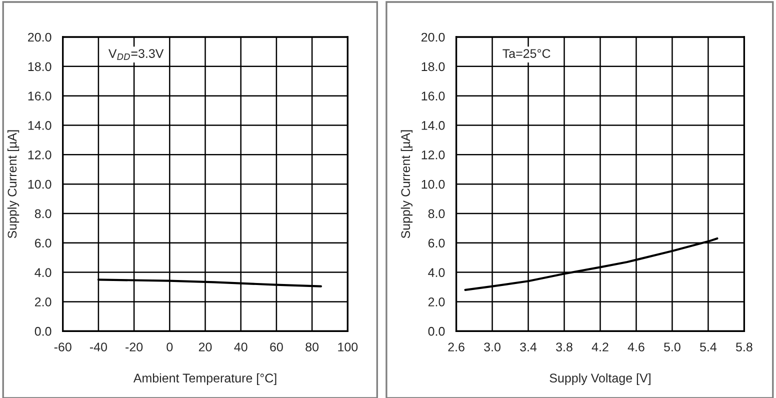 The image size is (776, 398). Describe the element at coordinates (169, 347) in the screenshot. I see `x-tick-label: 0` at that location.